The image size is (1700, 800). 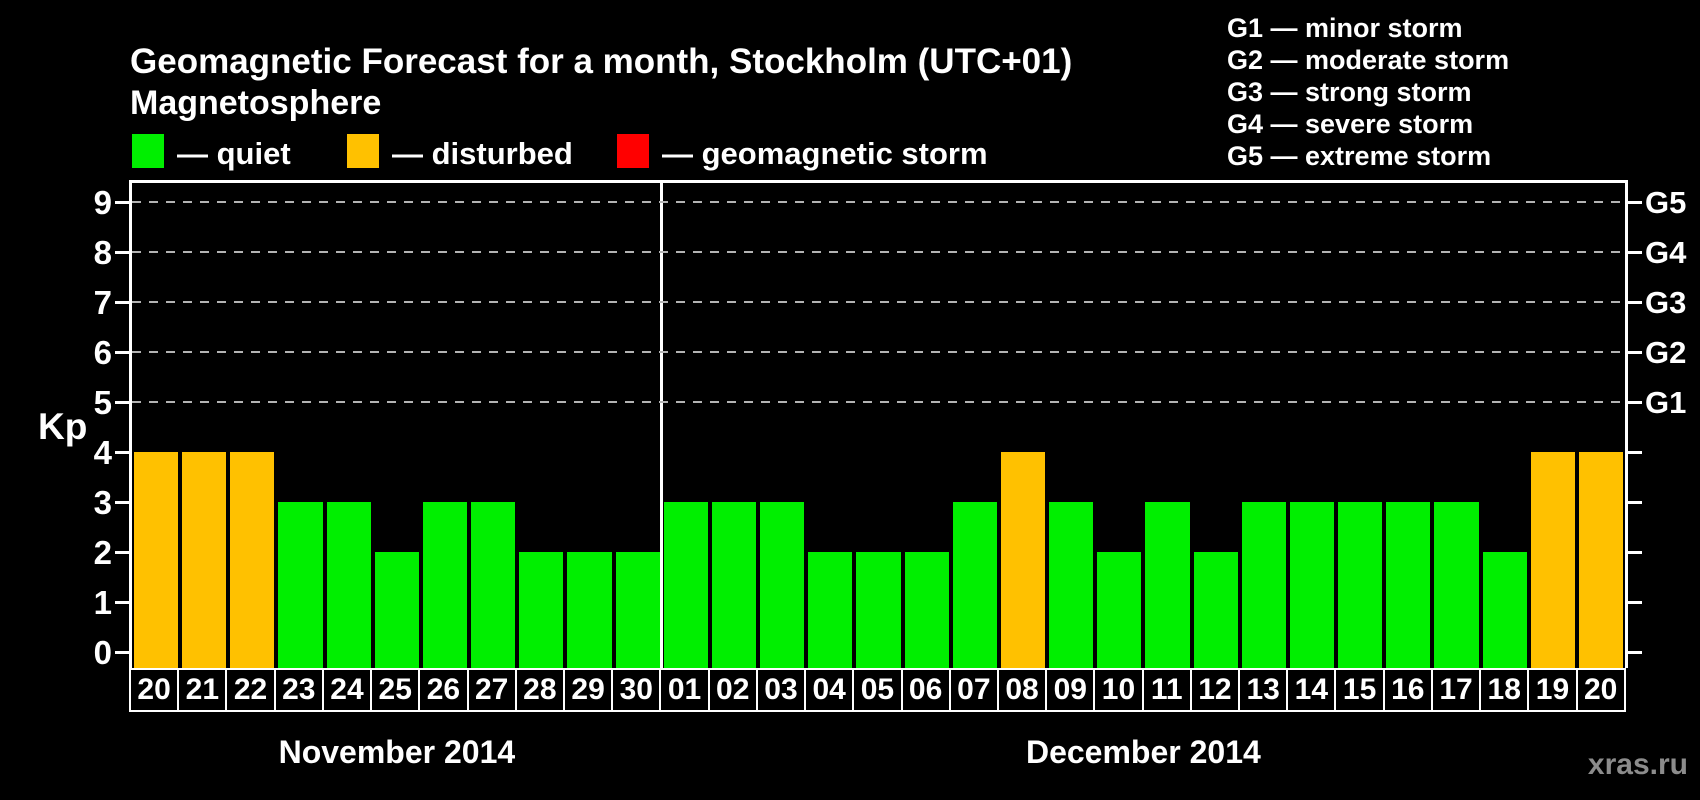 I want to click on day-label-cell: 14, so click(x=1310, y=690).